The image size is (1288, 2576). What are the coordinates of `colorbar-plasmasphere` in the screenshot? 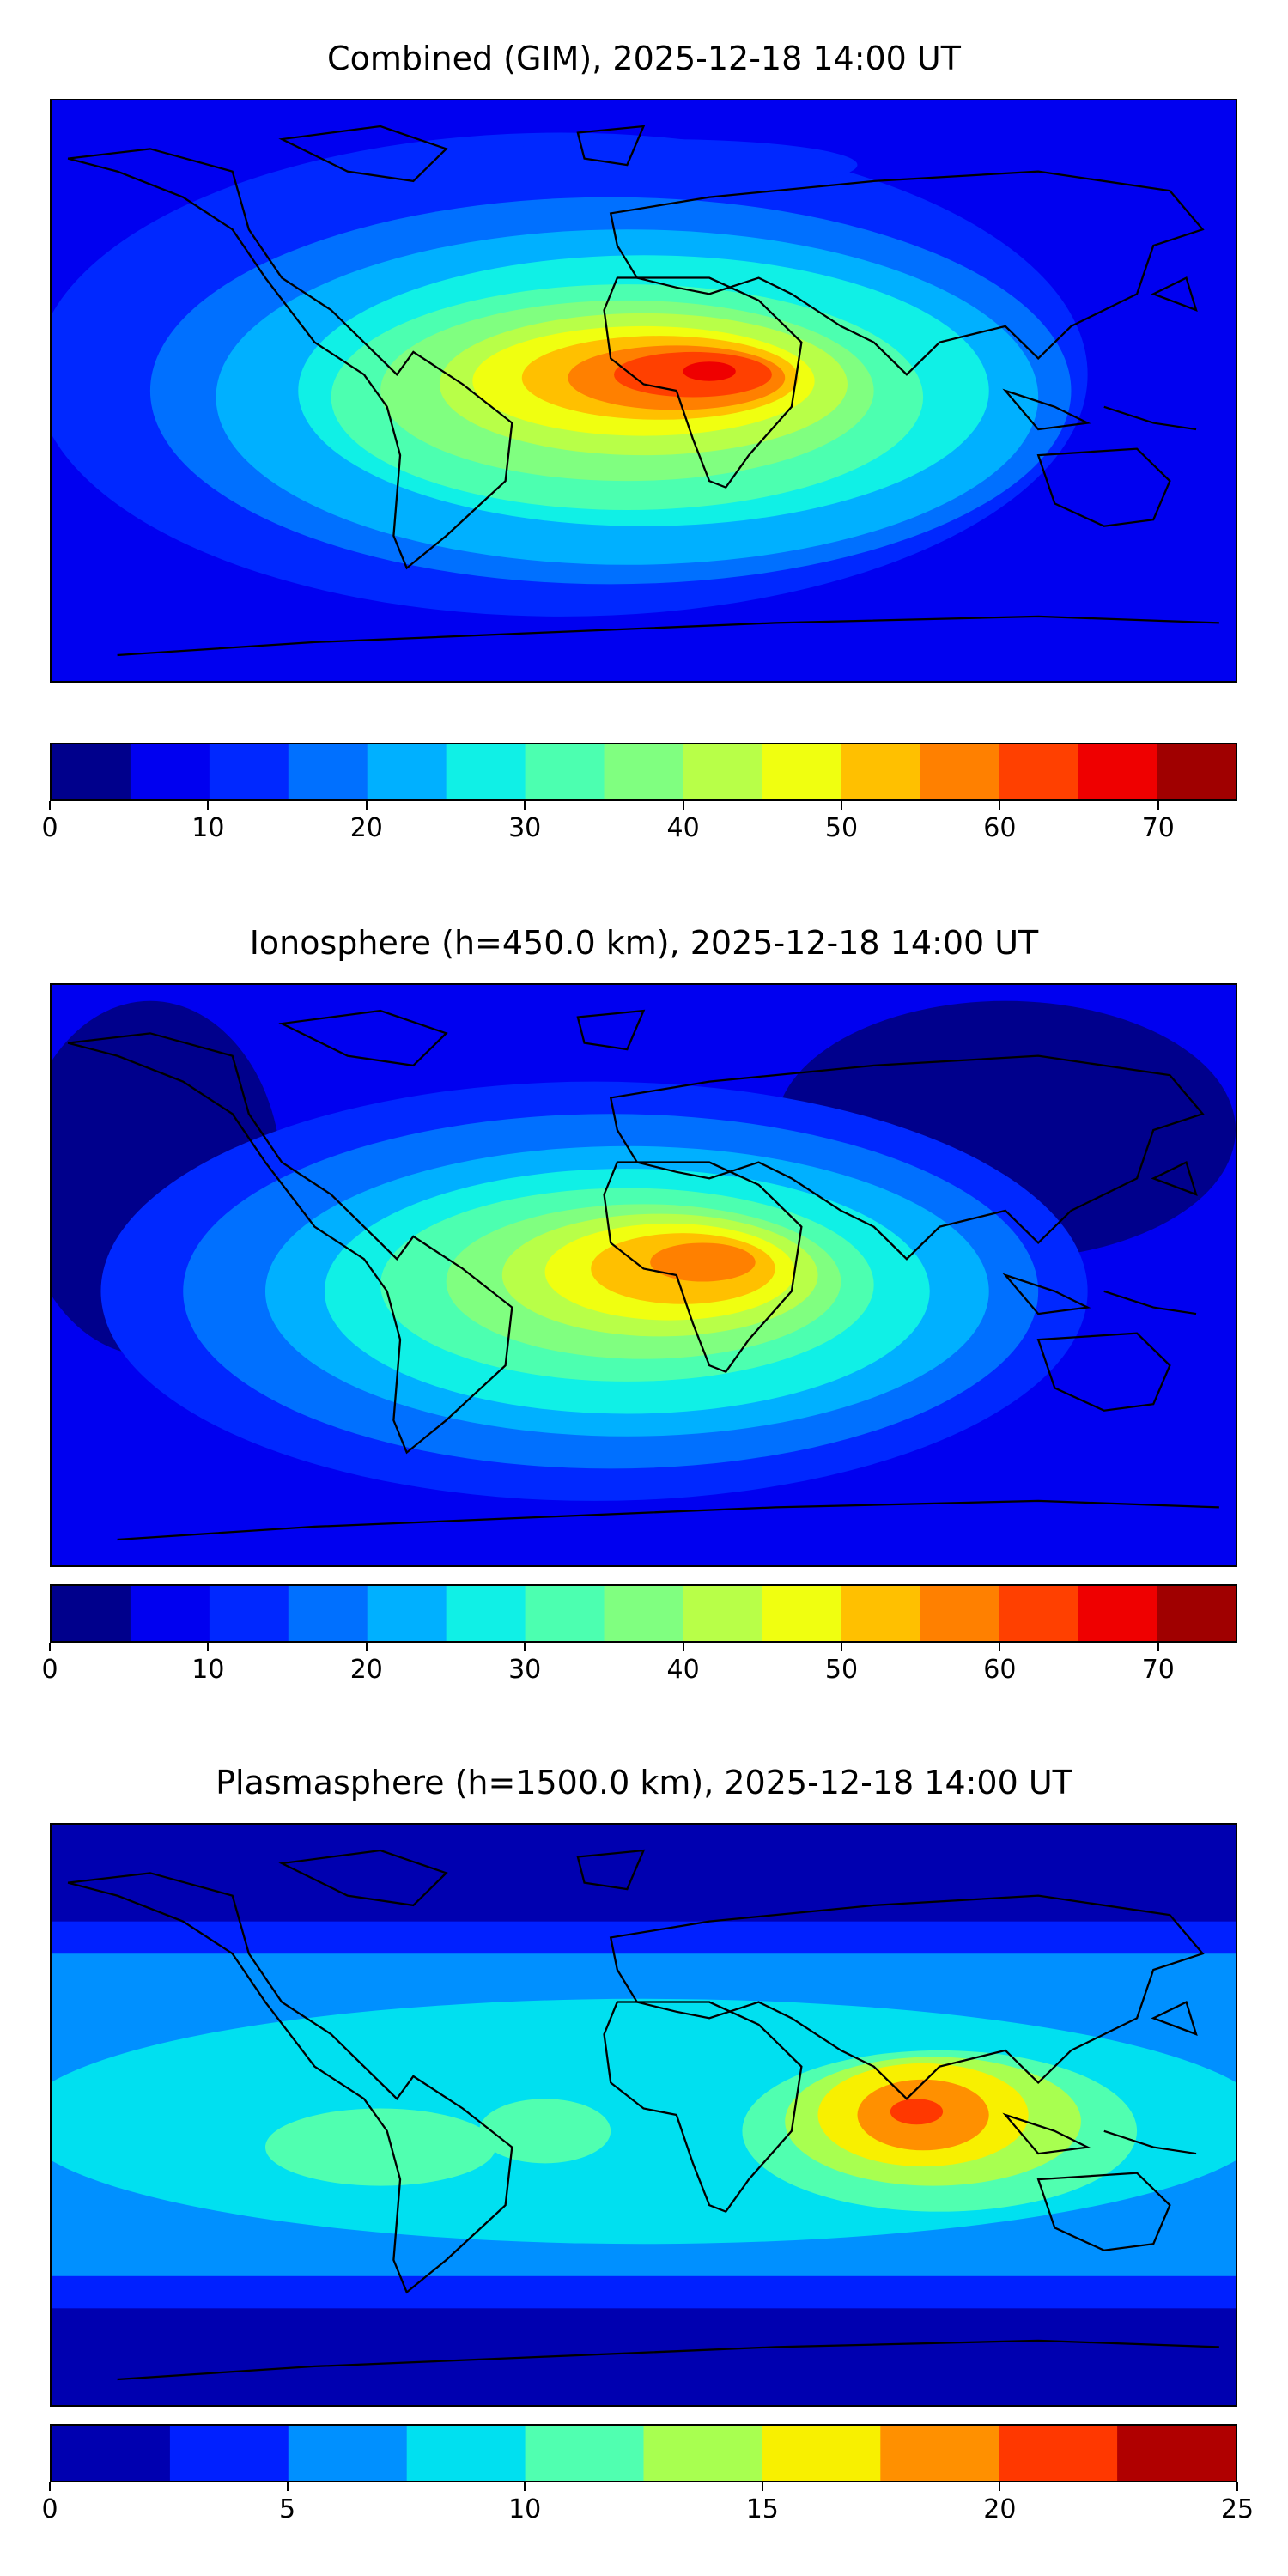 It's located at (643, 2453).